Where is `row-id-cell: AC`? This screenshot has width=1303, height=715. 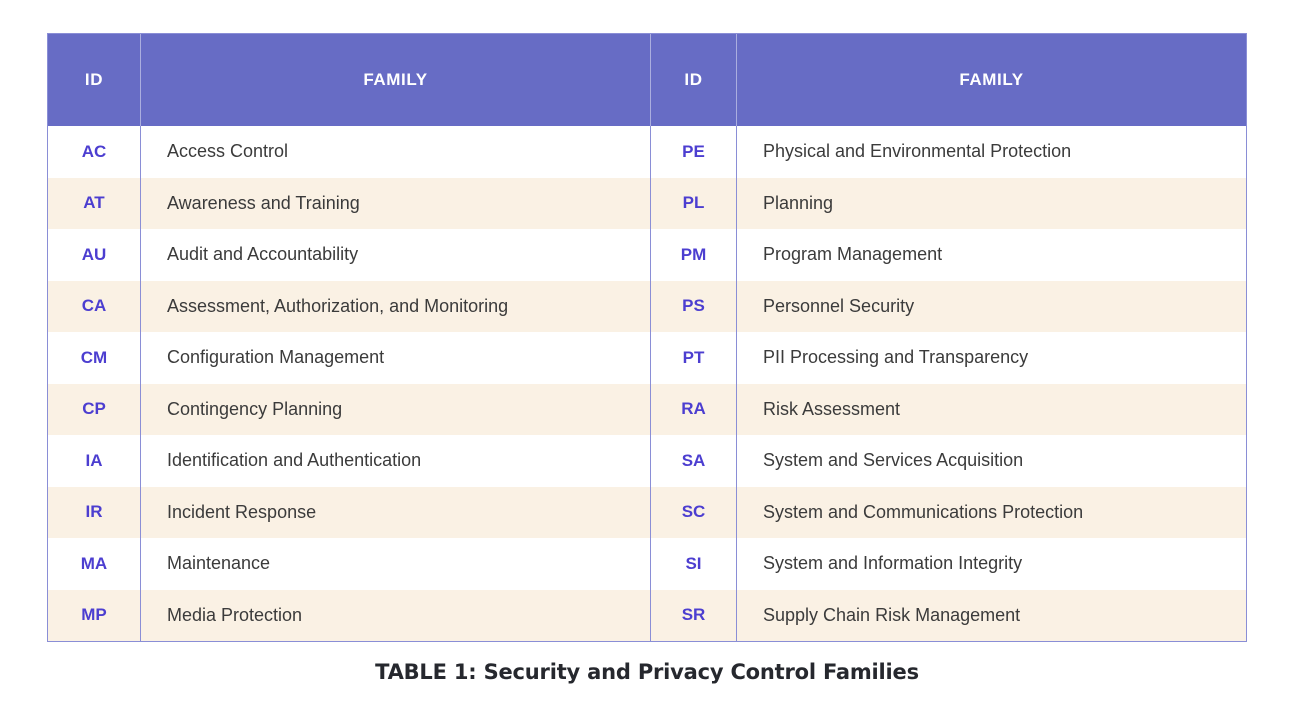 row-id-cell: AC is located at coordinates (94, 152).